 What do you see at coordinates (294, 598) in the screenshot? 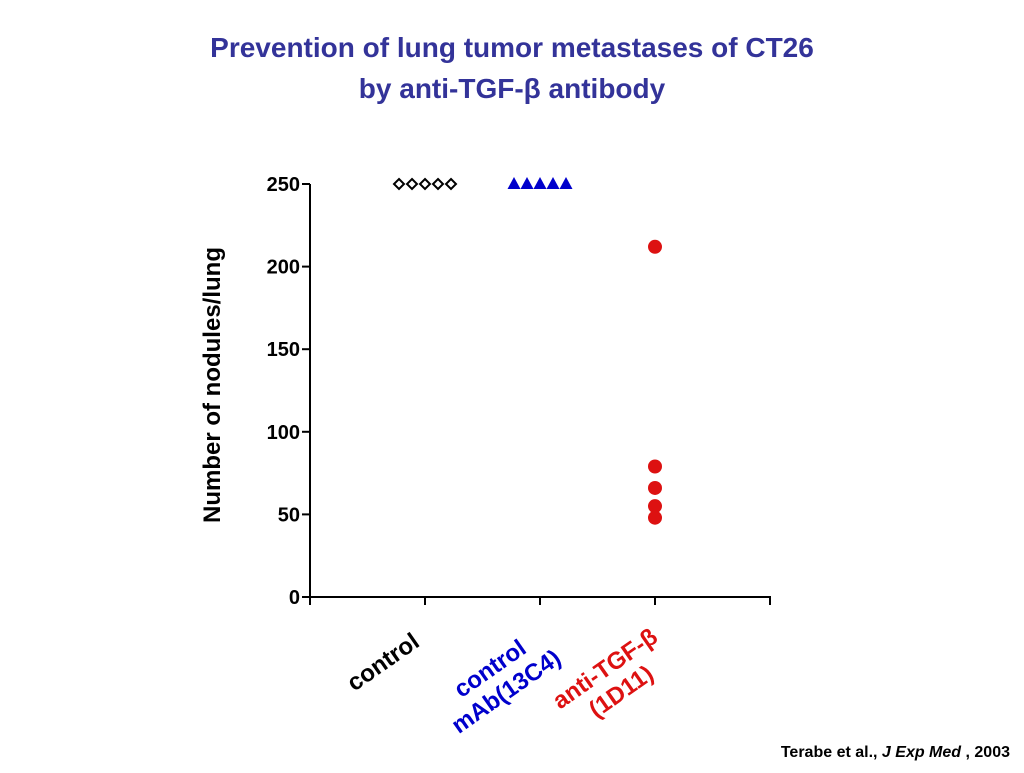
I see `y-tick-label: 0` at bounding box center [294, 598].